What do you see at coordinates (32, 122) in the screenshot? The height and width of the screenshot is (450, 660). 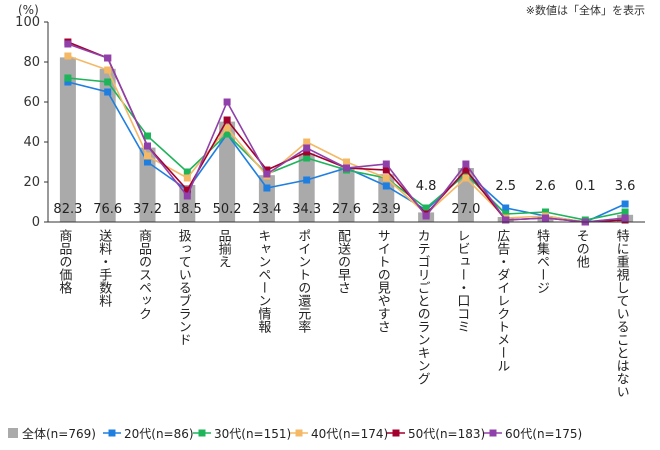 I see `y-axis: 0 20 40 60 80 100` at bounding box center [32, 122].